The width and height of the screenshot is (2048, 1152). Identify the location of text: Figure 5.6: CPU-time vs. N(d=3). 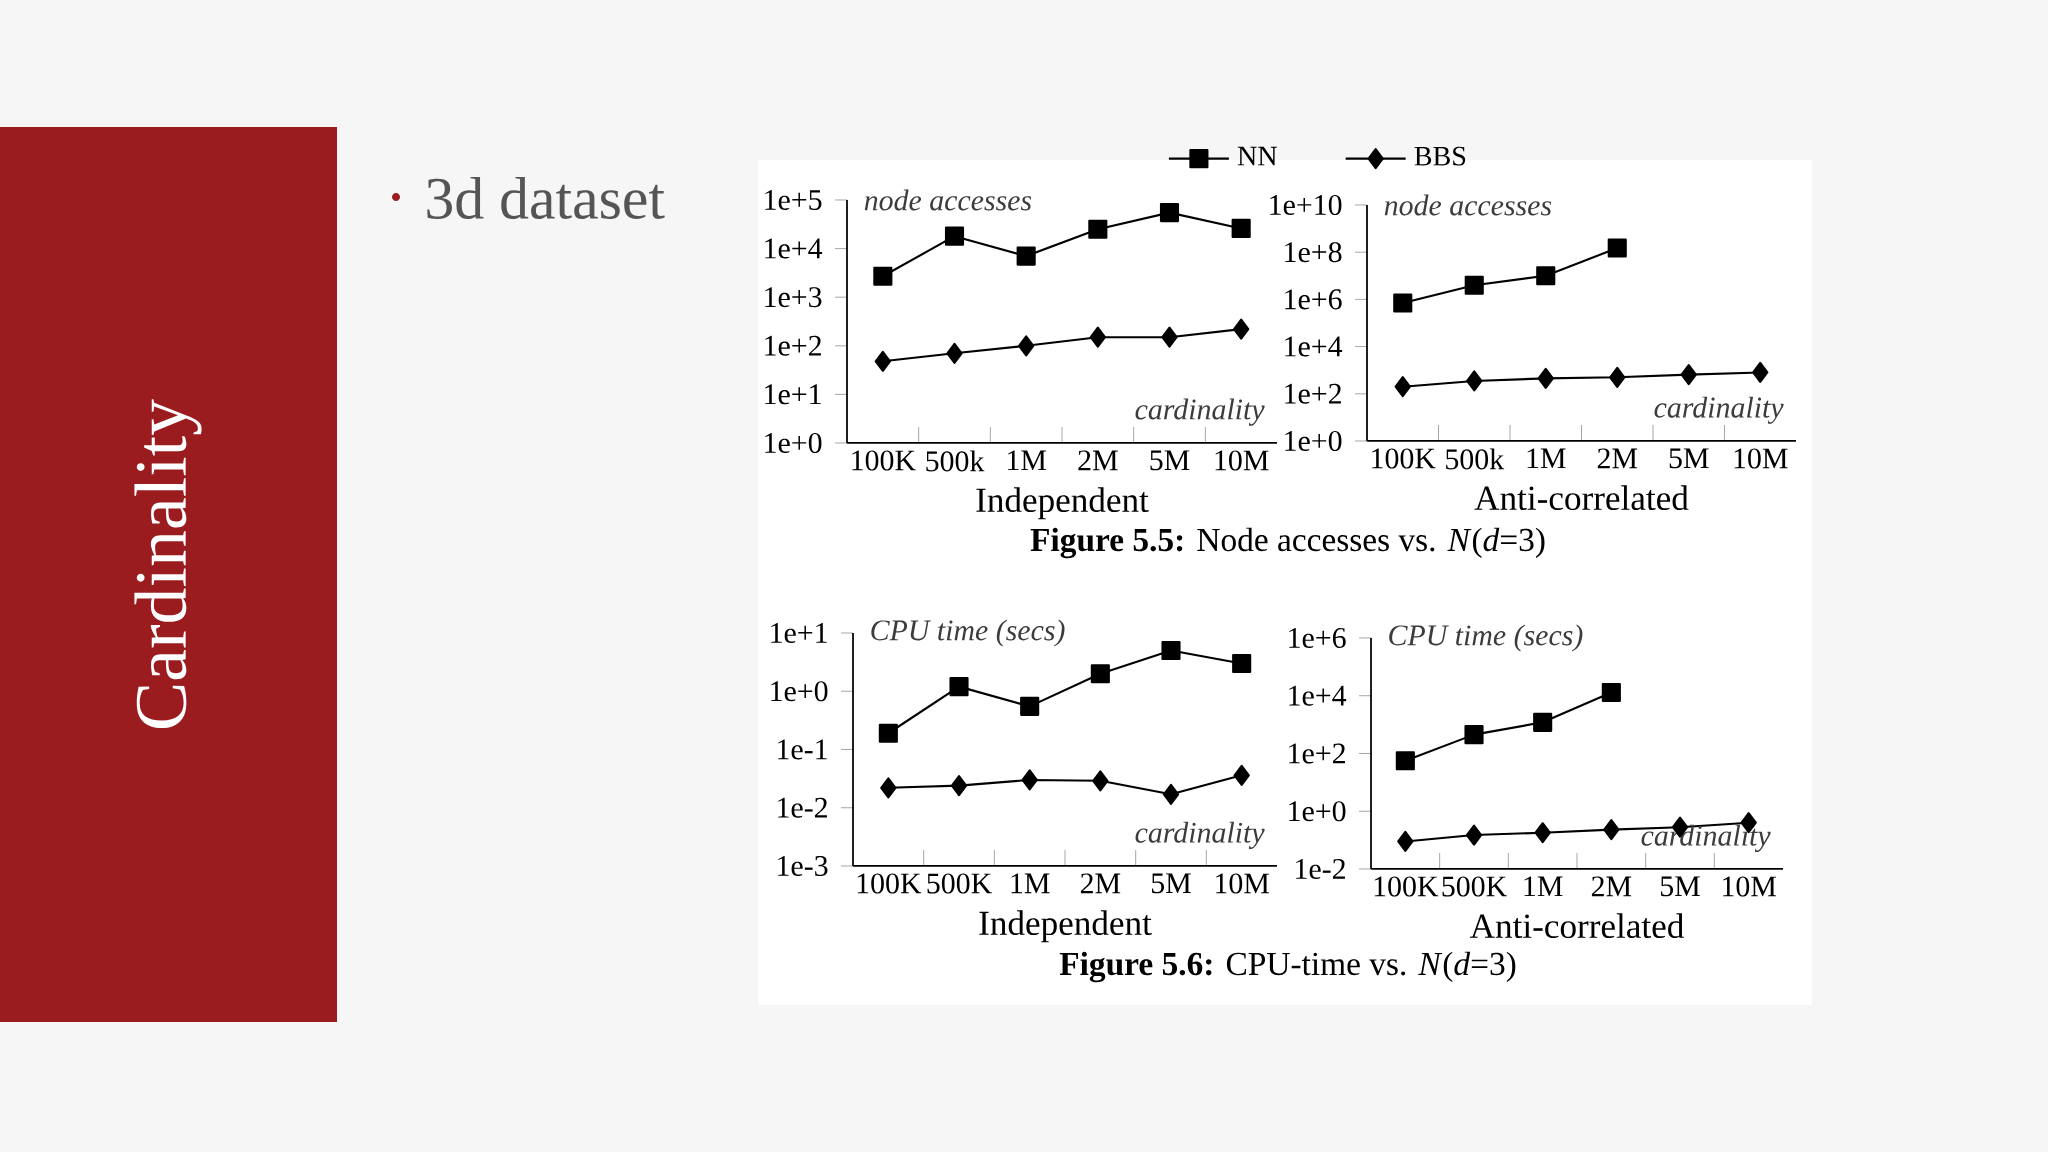
(1287, 967).